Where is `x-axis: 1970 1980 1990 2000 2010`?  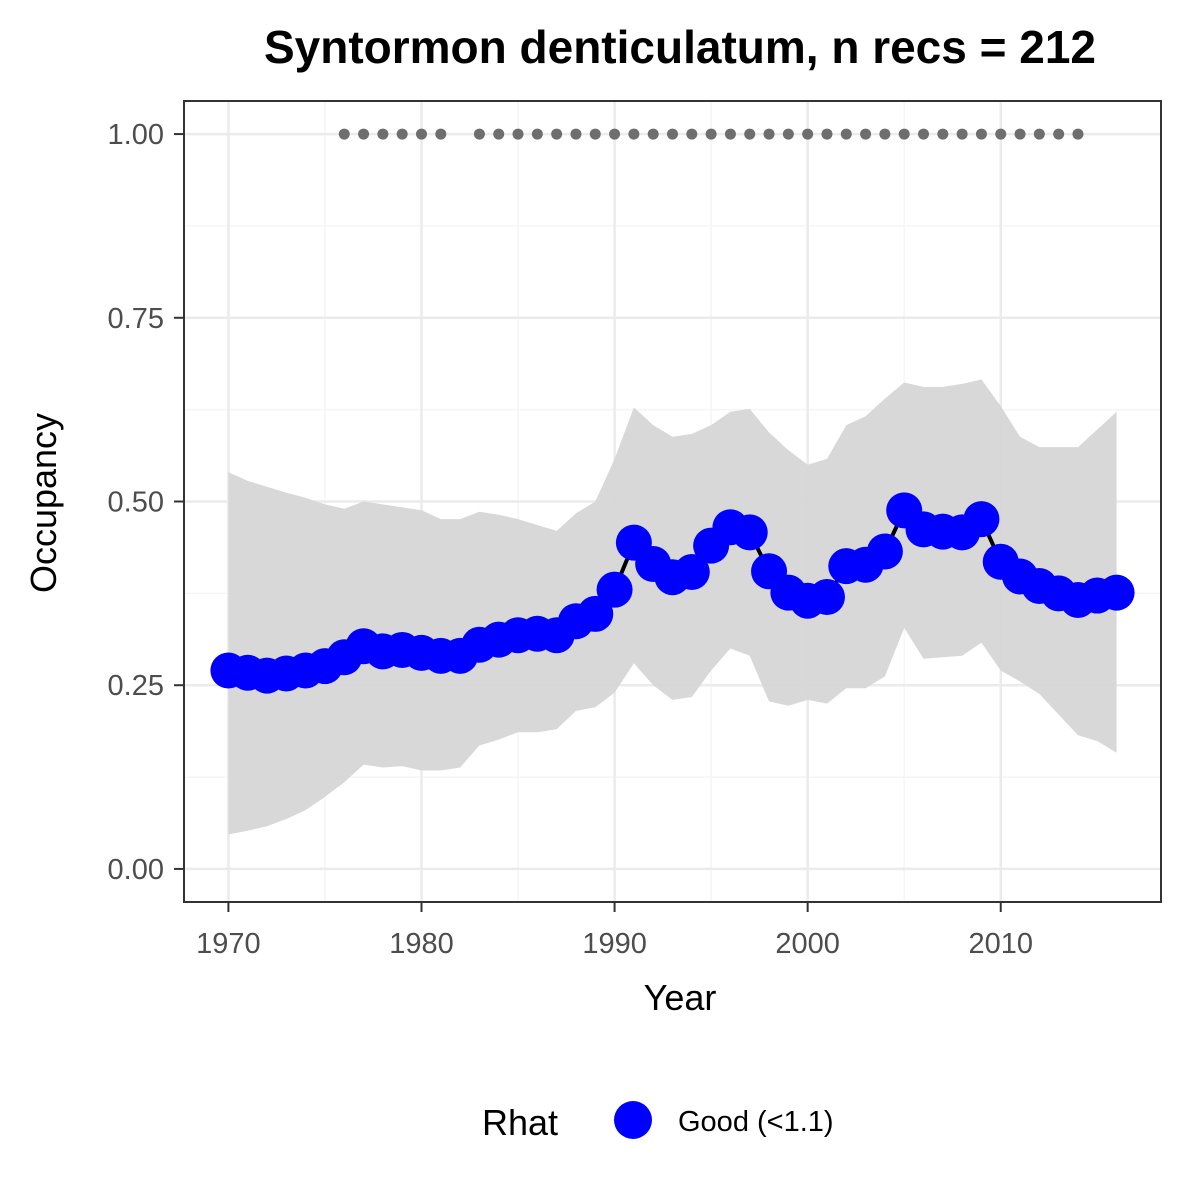 x-axis: 1970 1980 1990 2000 2010 is located at coordinates (614, 931).